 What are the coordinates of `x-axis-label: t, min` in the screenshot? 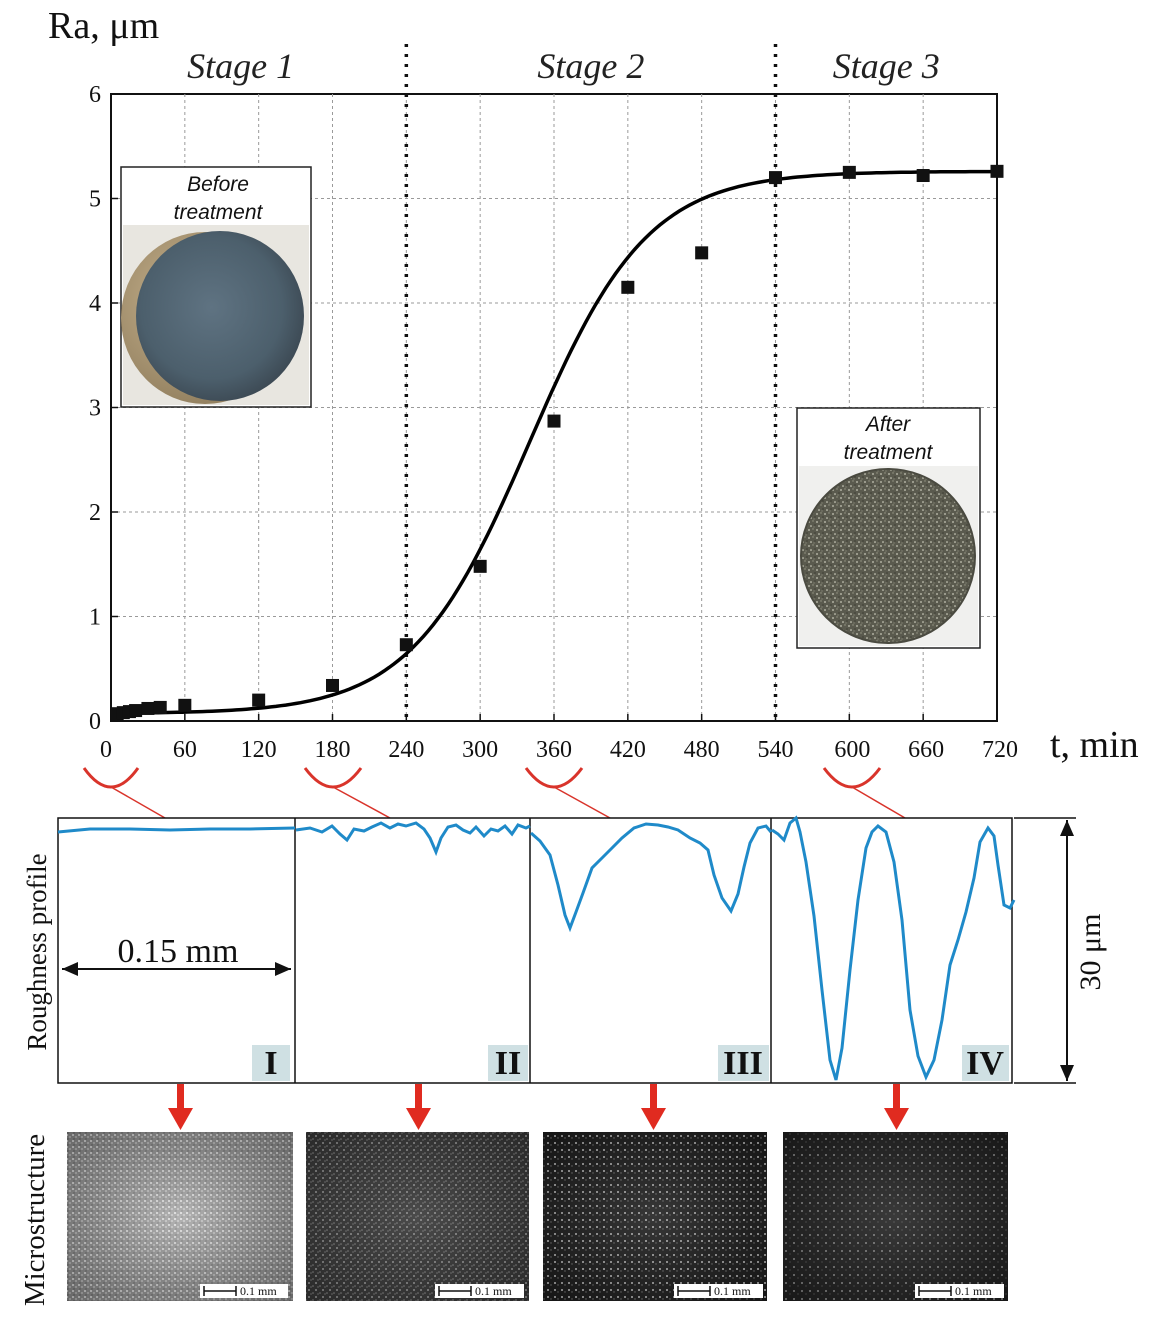 It's located at (1094, 745).